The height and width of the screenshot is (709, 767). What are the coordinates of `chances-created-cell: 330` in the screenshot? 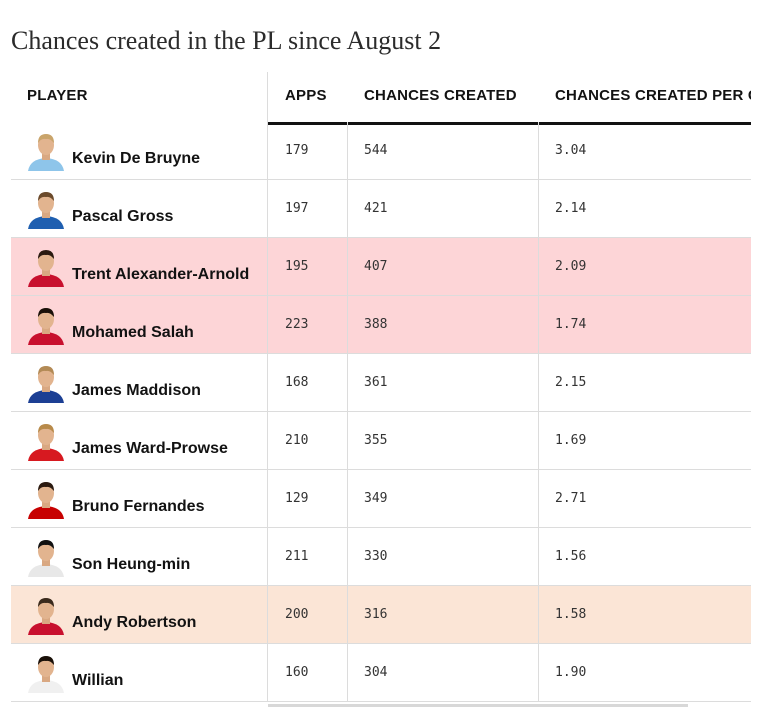 It's located at (376, 556).